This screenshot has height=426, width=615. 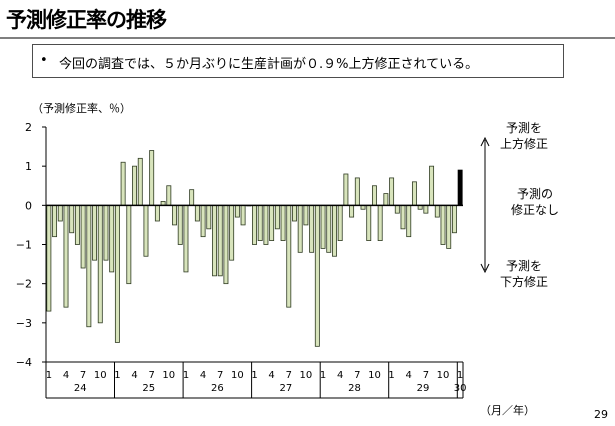 I want to click on y-tick-label: 0, so click(x=28, y=205).